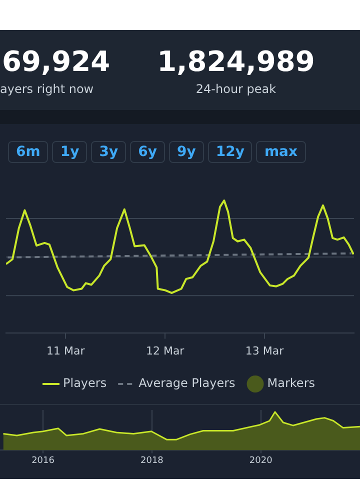 Image resolution: width=360 pixels, height=504 pixels. Describe the element at coordinates (66, 351) in the screenshot. I see `x-tick-label: 11 Mar` at that location.